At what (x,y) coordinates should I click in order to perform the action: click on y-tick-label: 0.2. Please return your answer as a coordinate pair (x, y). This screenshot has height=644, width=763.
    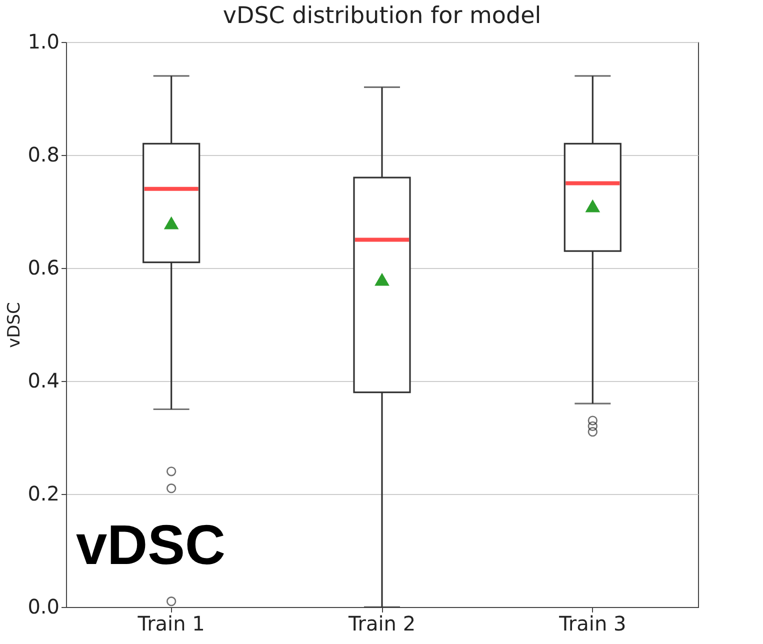
    Looking at the image, I should click on (44, 494).